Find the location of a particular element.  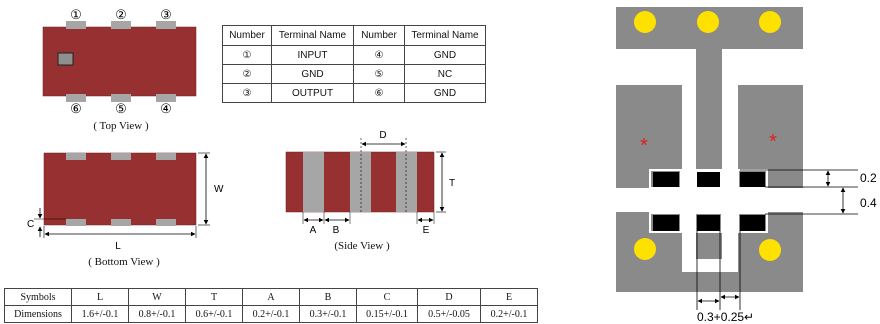

table-cell: 0.3+/-0.1 is located at coordinates (328, 314).